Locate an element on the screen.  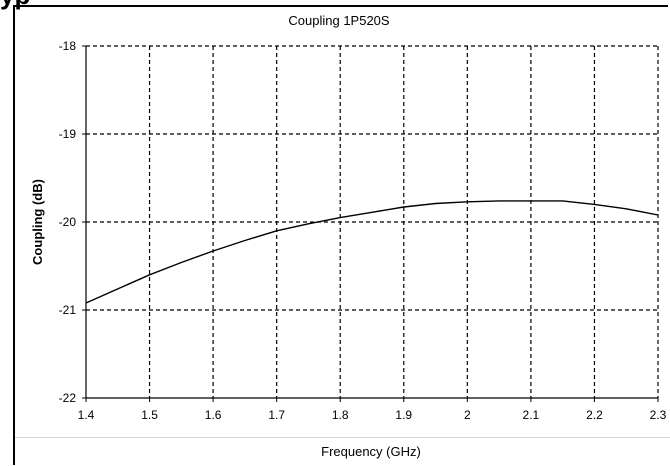
x-axis-label: Frequency (GHz) is located at coordinates (371, 451).